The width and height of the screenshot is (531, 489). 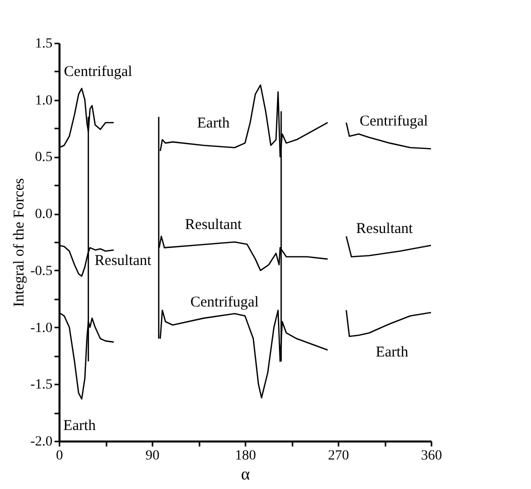 I want to click on y-tick-label: -2.0, so click(x=41, y=442).